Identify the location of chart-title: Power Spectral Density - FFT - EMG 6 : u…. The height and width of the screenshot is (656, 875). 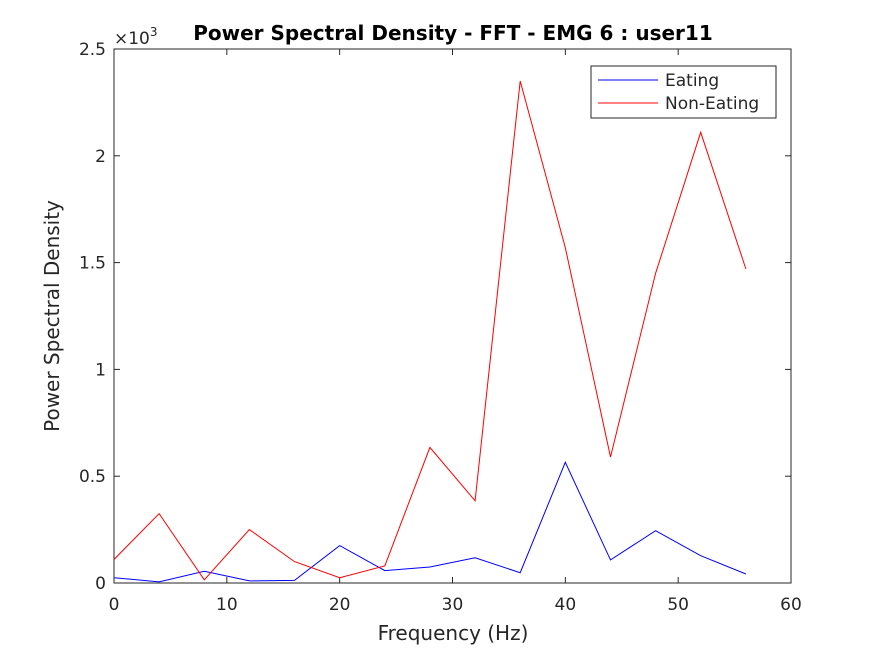
(453, 33).